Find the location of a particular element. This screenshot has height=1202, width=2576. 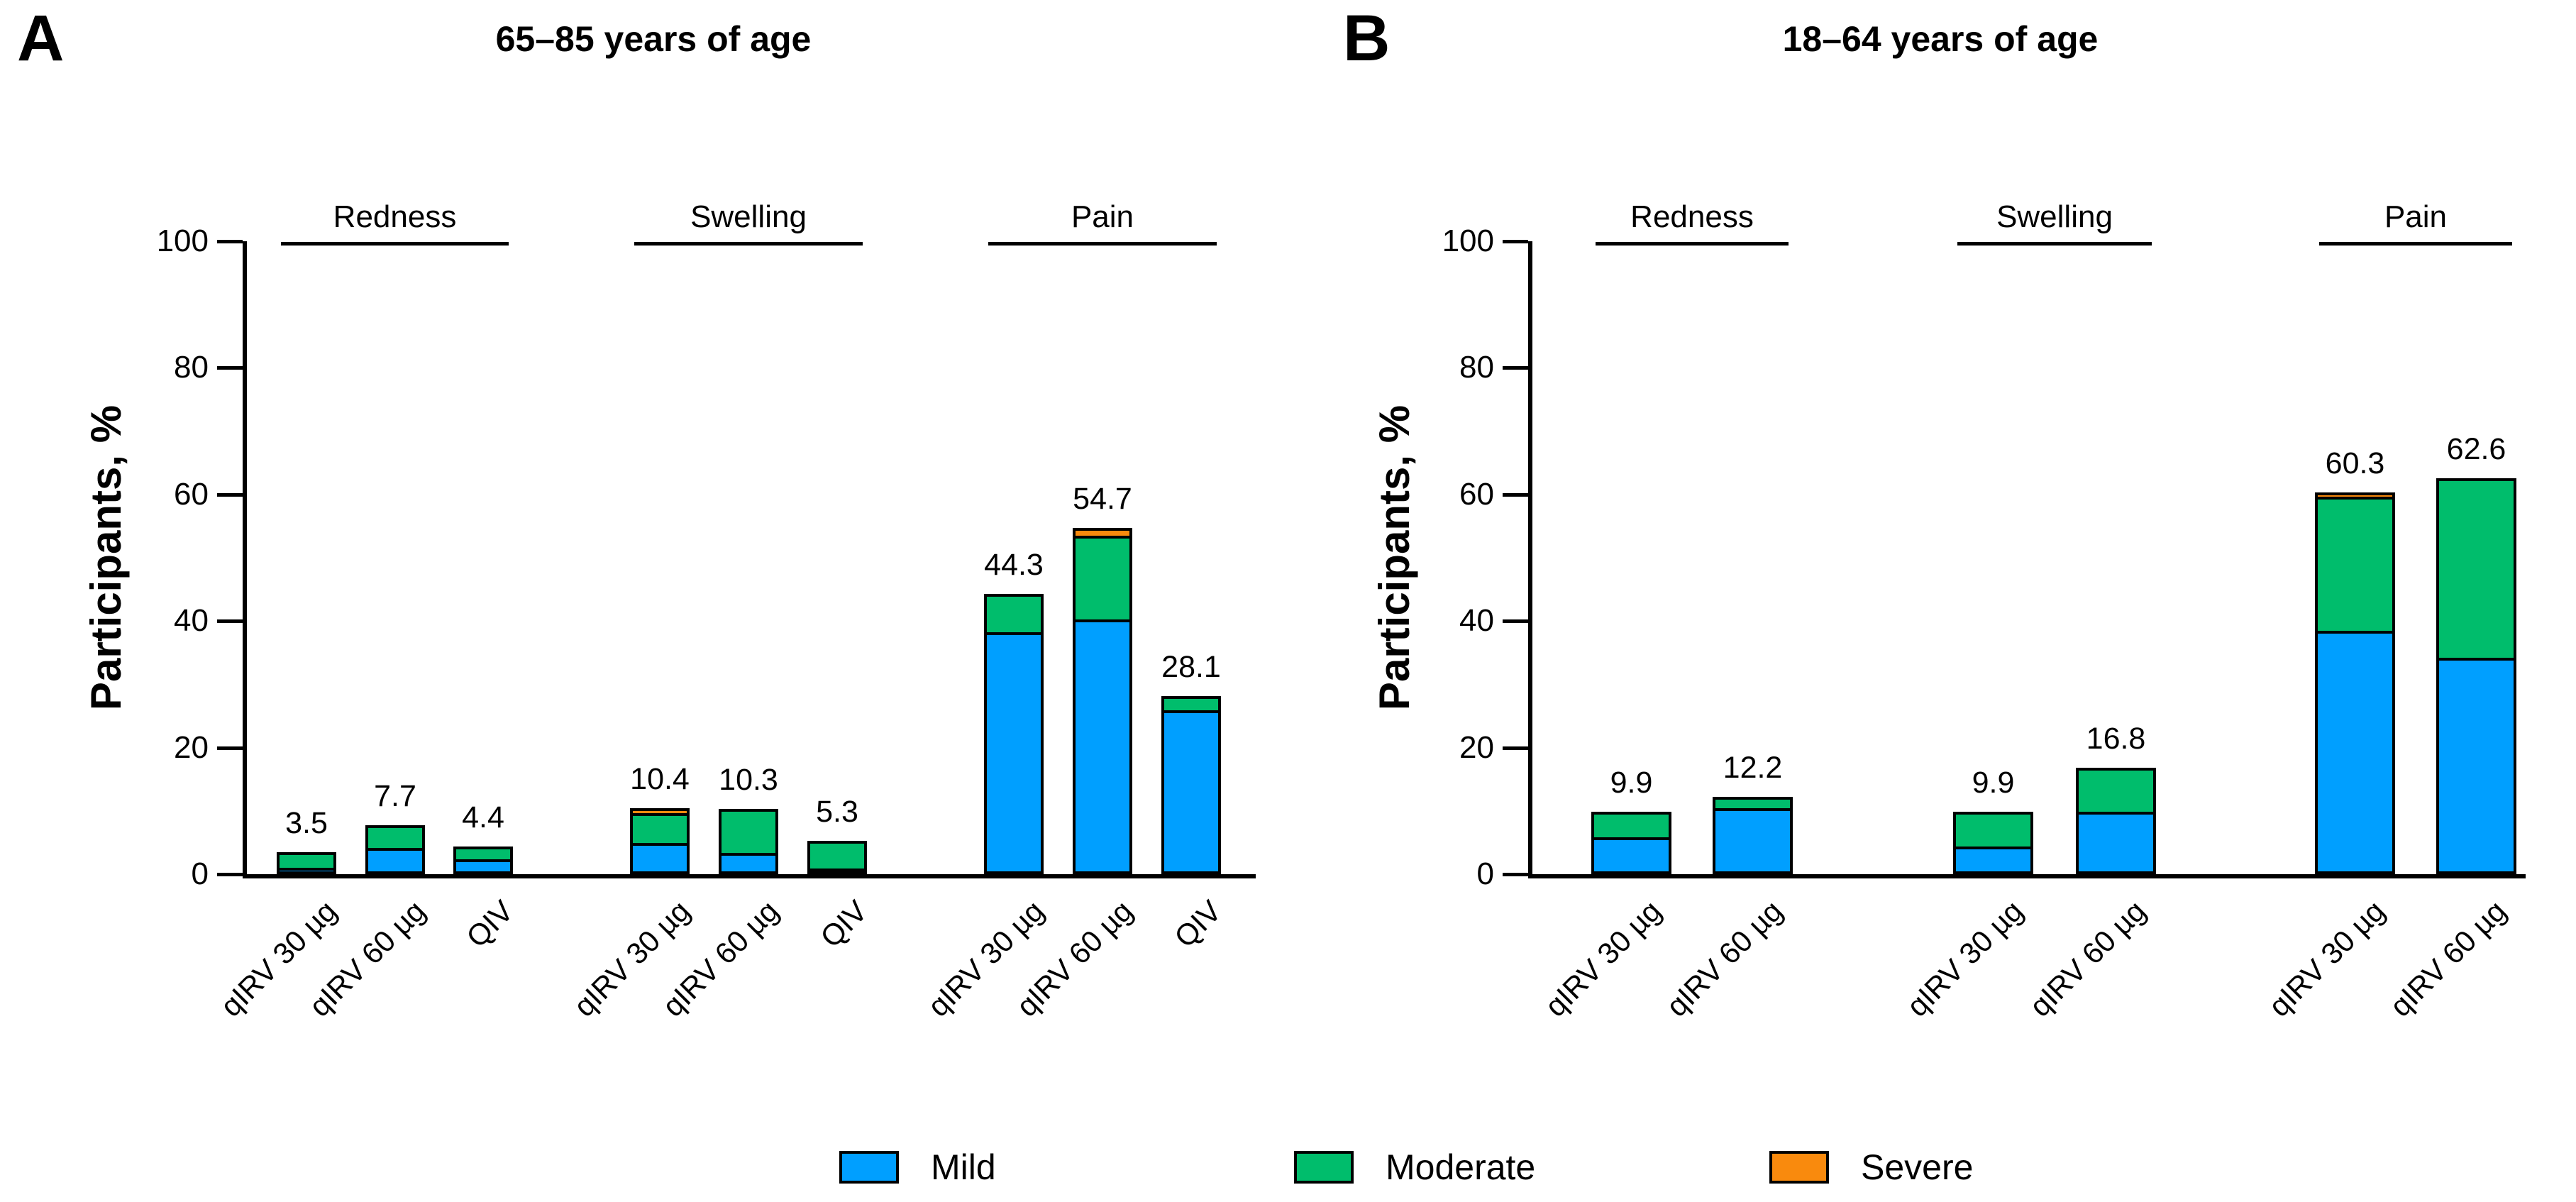

panel-a-letter: A is located at coordinates (41, 39).